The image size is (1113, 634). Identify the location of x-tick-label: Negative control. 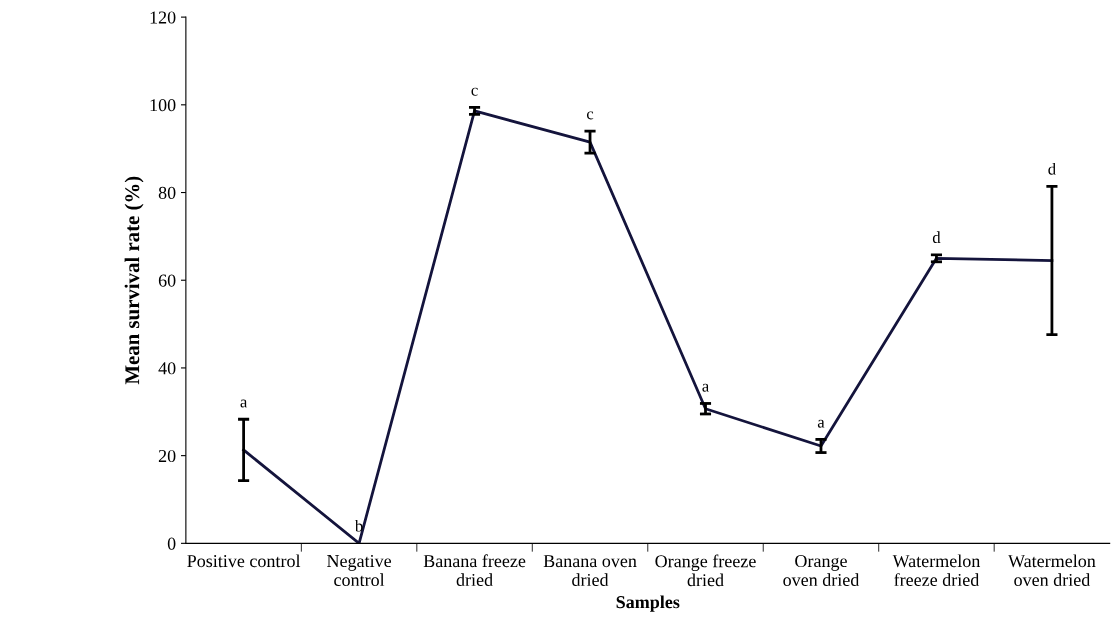
(359, 570).